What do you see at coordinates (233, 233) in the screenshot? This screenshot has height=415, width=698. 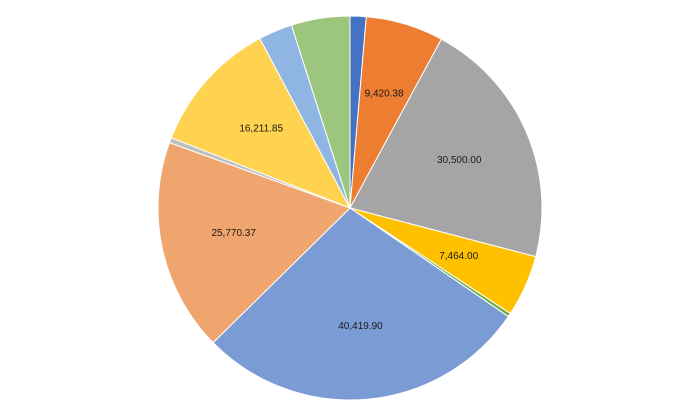 I see `pie-data-label-7: 25,770.37` at bounding box center [233, 233].